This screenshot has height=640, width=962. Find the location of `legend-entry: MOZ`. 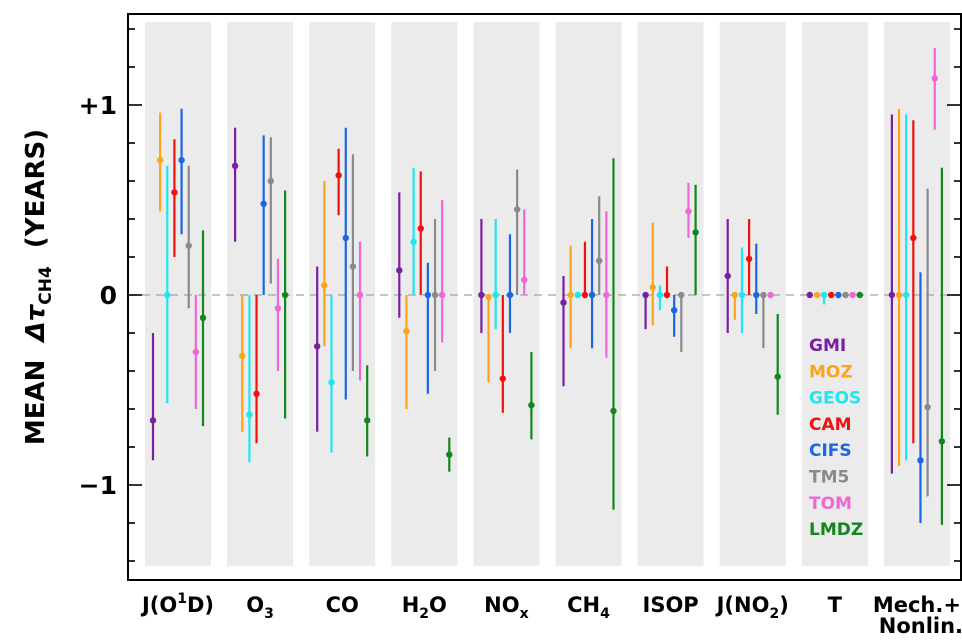

legend-entry: MOZ is located at coordinates (831, 372).